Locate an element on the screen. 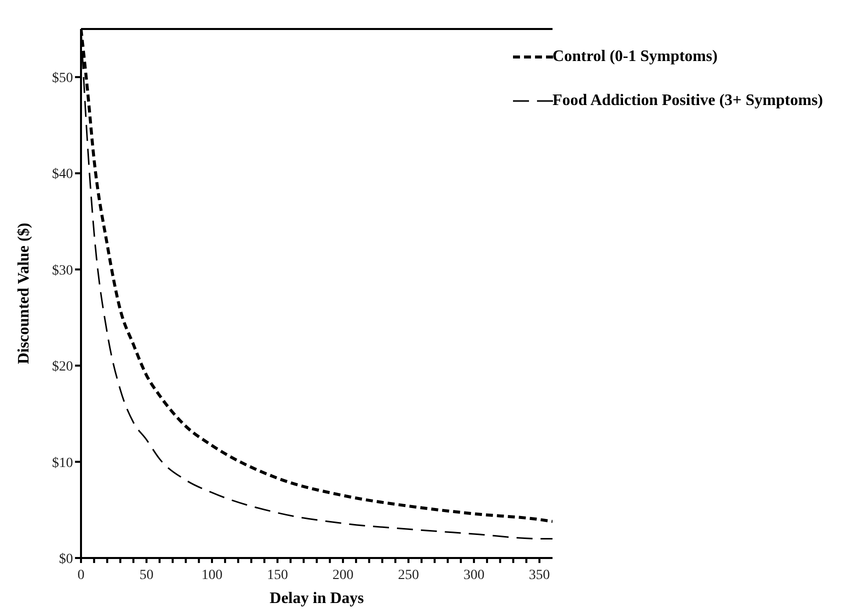  y-tick-label: $10 is located at coordinates (62, 463).